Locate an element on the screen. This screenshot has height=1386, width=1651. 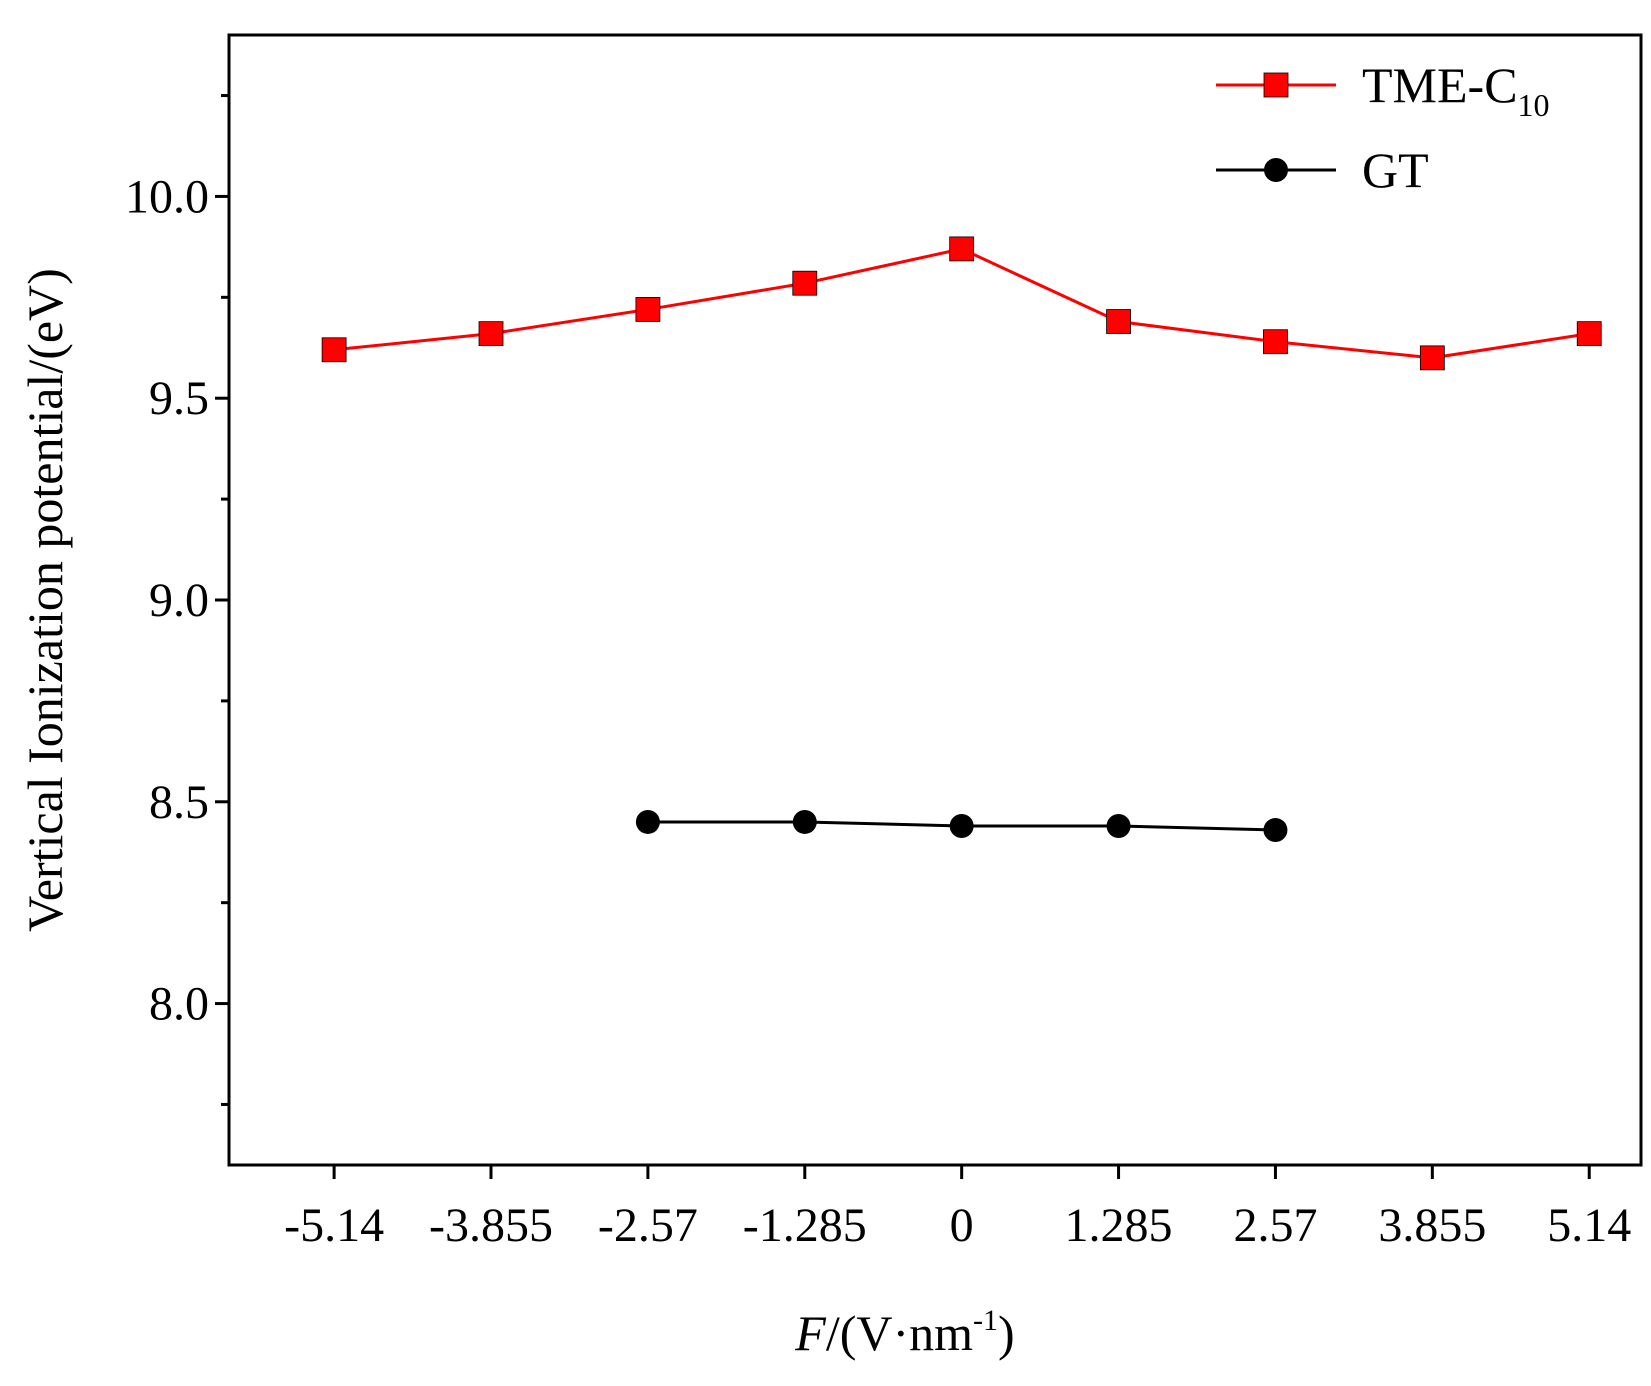
legend-label-gt: GT is located at coordinates (1395, 170).